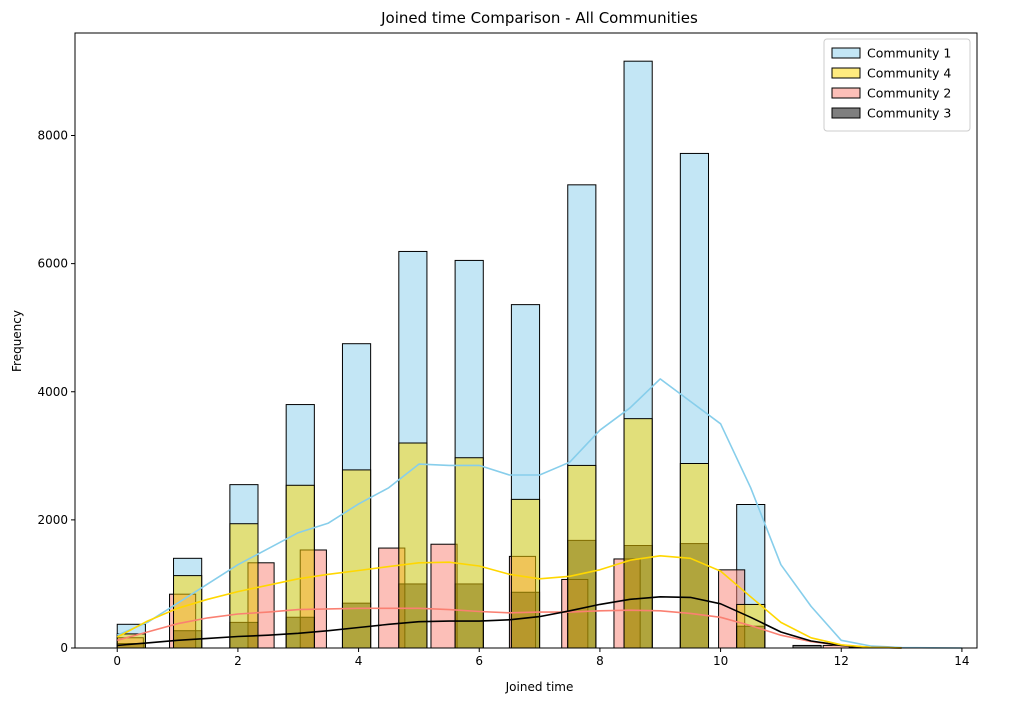 The image size is (1014, 701). I want to click on x-tick-label: 10, so click(720, 661).